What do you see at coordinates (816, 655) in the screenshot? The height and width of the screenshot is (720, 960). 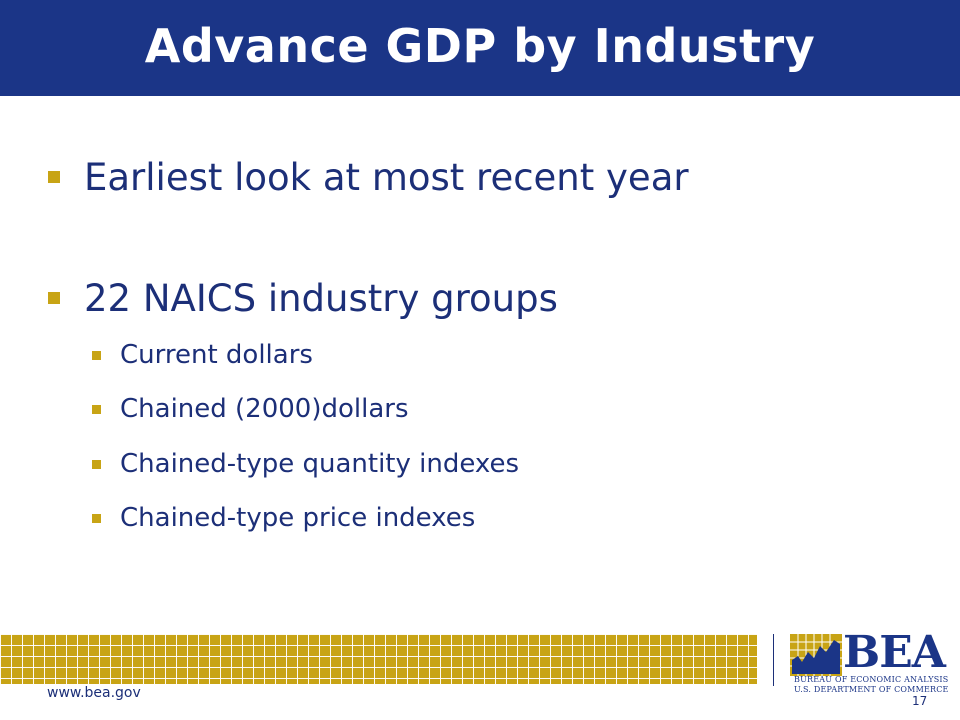 I see `bea-chart-logo-icon` at bounding box center [816, 655].